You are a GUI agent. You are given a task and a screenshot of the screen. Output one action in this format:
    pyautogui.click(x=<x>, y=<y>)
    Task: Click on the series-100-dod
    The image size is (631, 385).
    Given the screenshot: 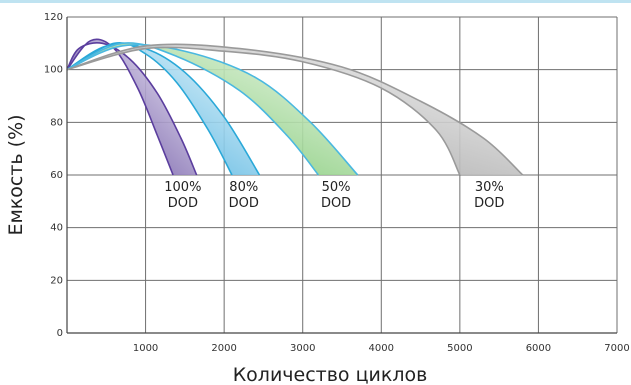 What is the action you would take?
    pyautogui.click(x=132, y=107)
    